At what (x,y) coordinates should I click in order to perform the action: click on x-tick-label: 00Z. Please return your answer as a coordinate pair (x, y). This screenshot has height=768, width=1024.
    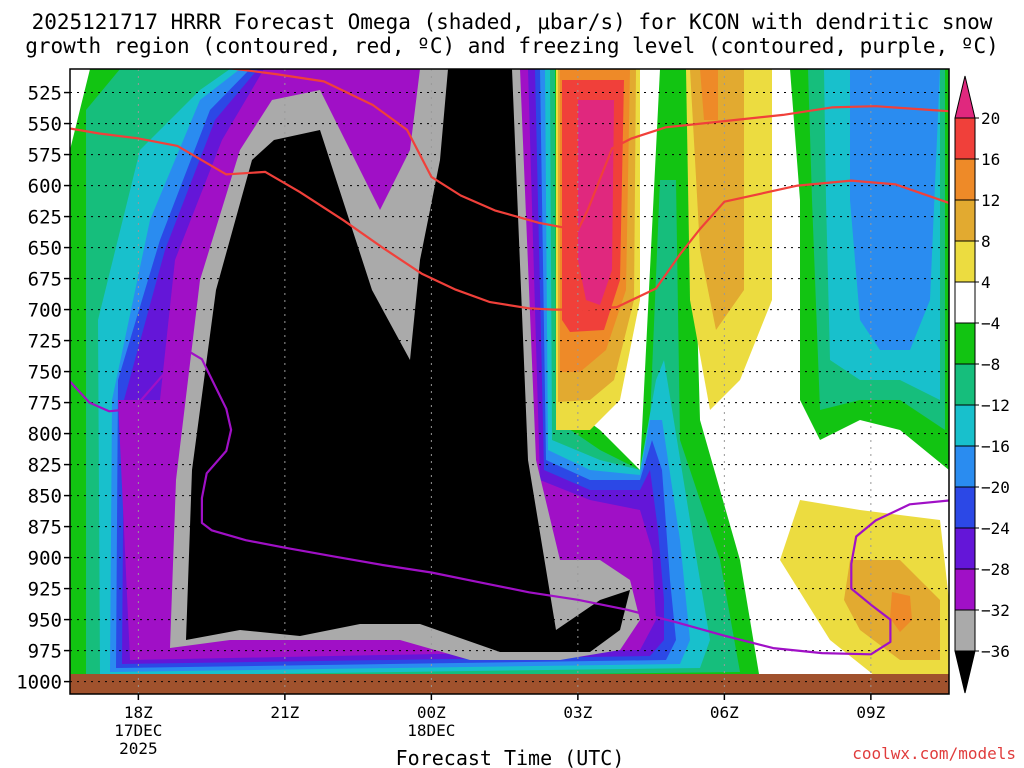
    Looking at the image, I should click on (431, 712).